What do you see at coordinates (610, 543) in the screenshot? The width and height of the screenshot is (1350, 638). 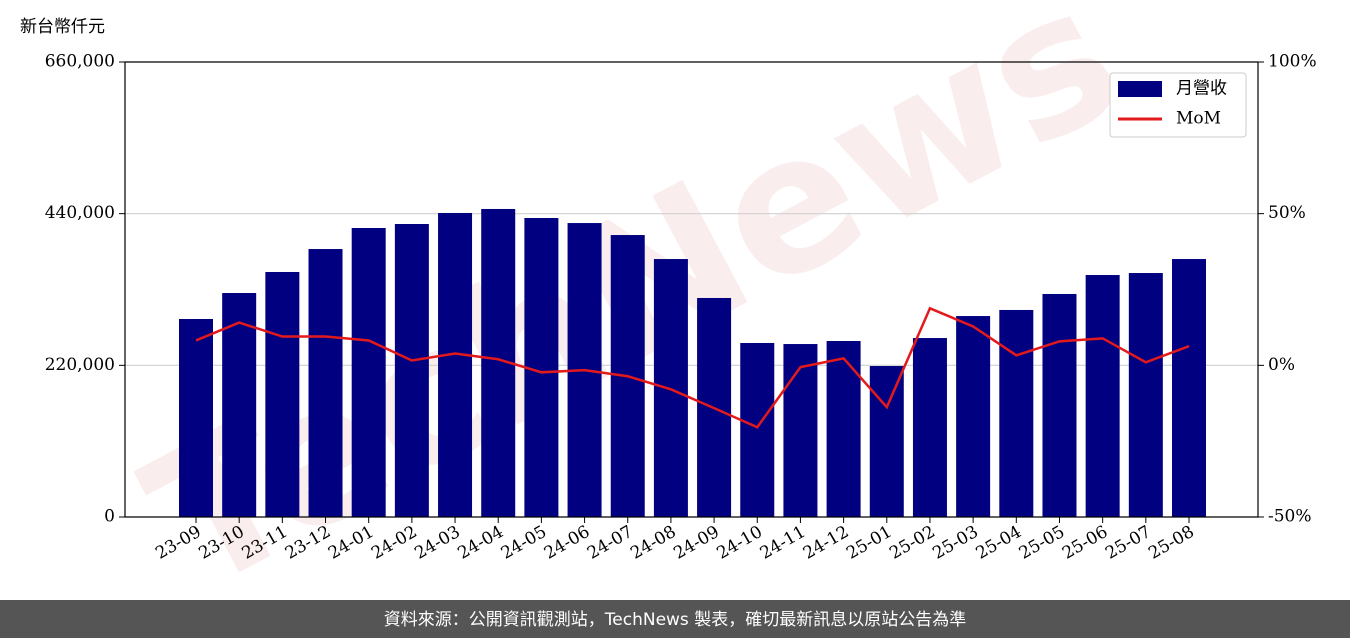 I see `x-tick-label: 24-07` at bounding box center [610, 543].